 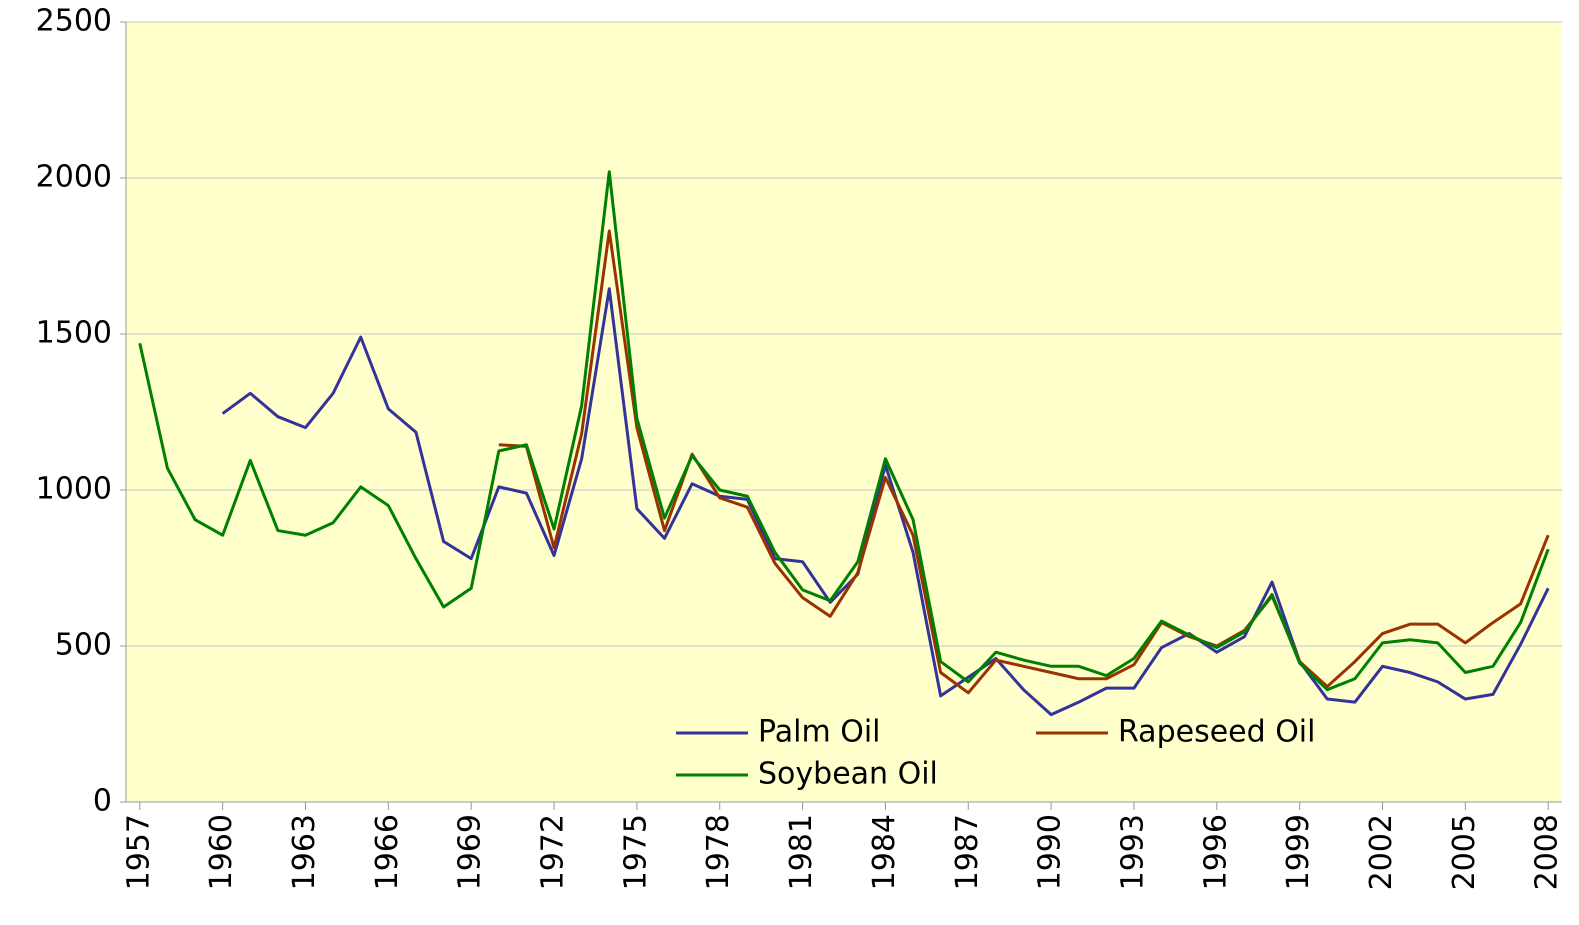 I want to click on y-tick-label: 0, so click(x=102, y=801).